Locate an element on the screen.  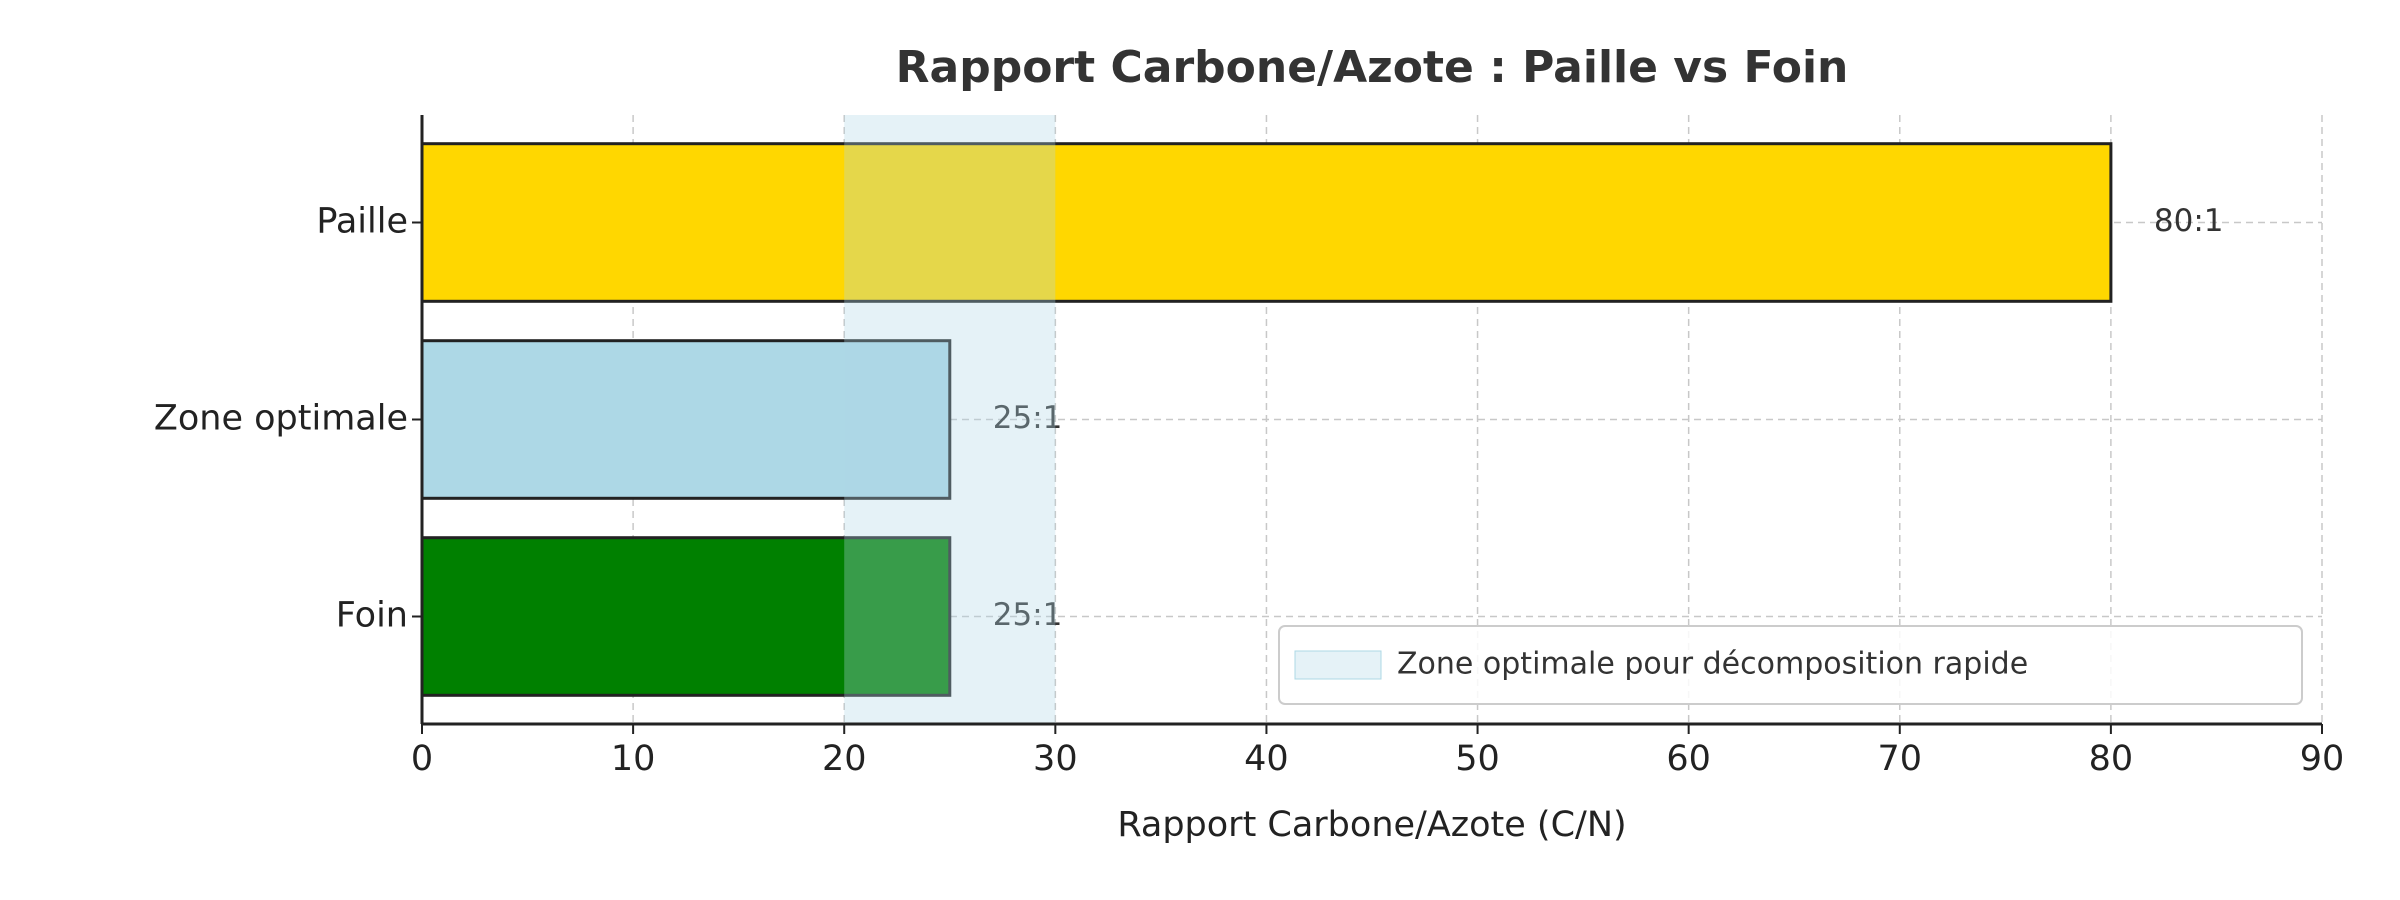
value-label: 80:1 is located at coordinates (2189, 221).